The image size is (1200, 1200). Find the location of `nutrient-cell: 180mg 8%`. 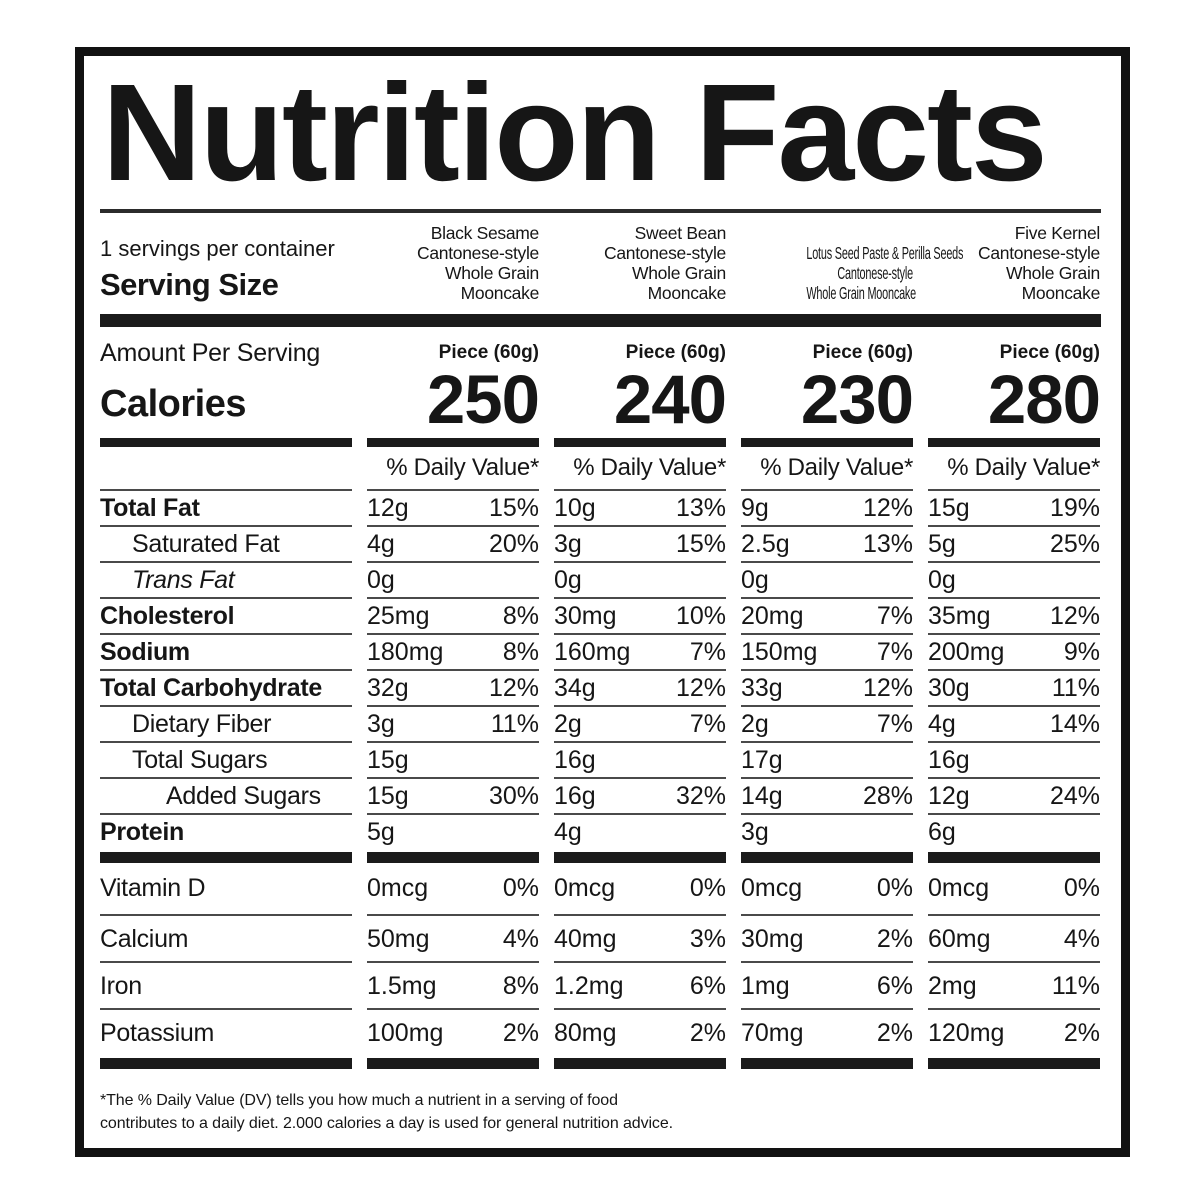

nutrient-cell: 180mg 8% is located at coordinates (453, 650).